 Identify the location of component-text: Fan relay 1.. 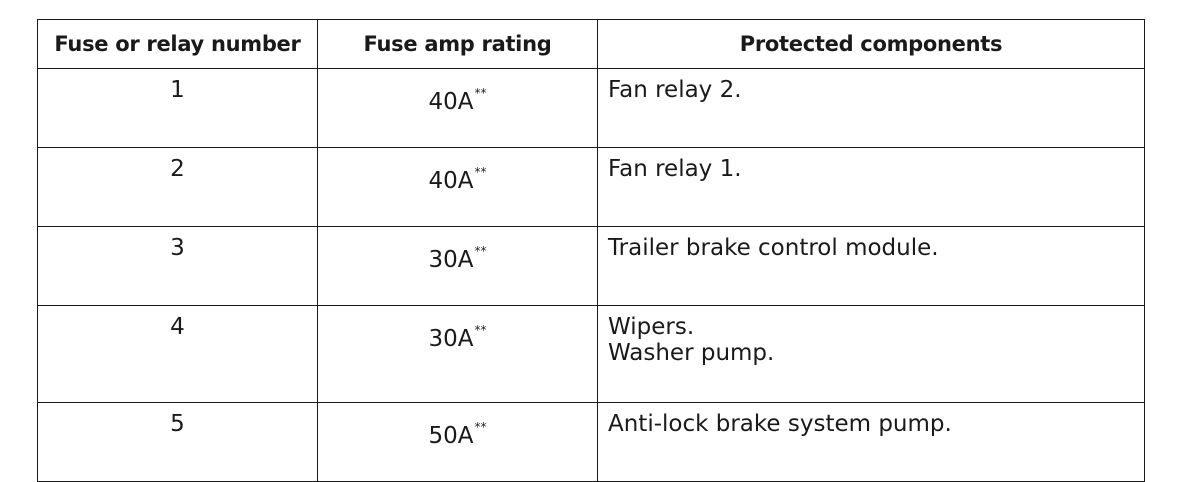
(675, 169).